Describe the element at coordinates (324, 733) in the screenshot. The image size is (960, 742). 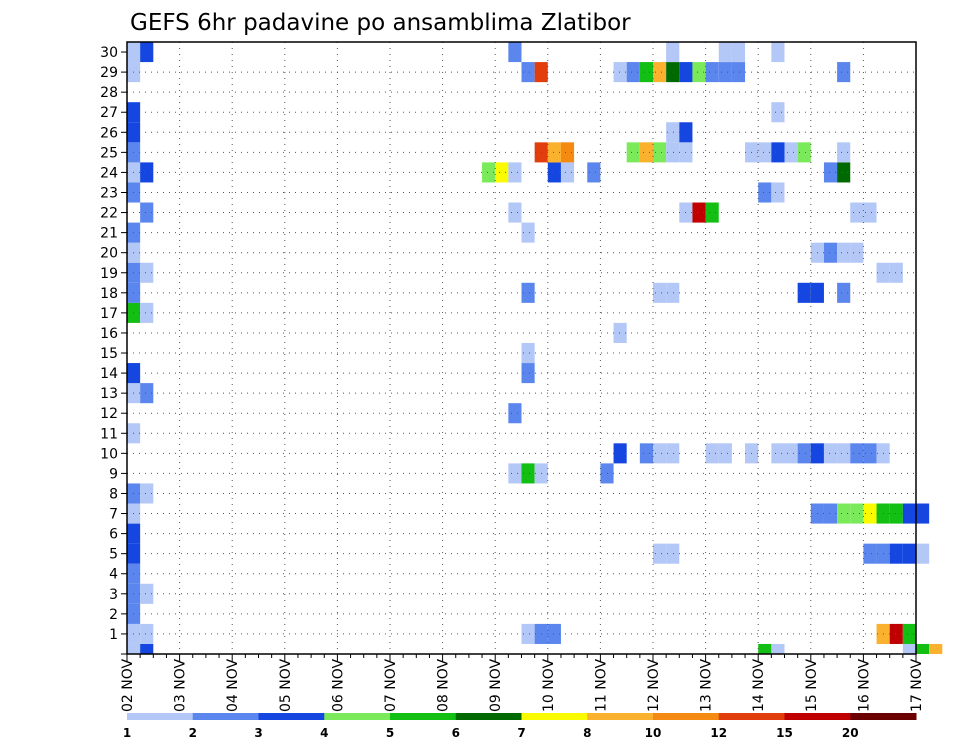
I see `colorbar-label: 4` at that location.